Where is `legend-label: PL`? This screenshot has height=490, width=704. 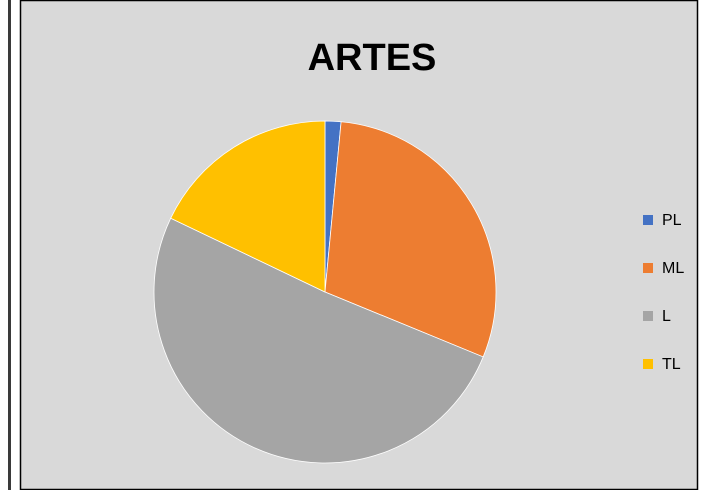 legend-label: PL is located at coordinates (672, 220).